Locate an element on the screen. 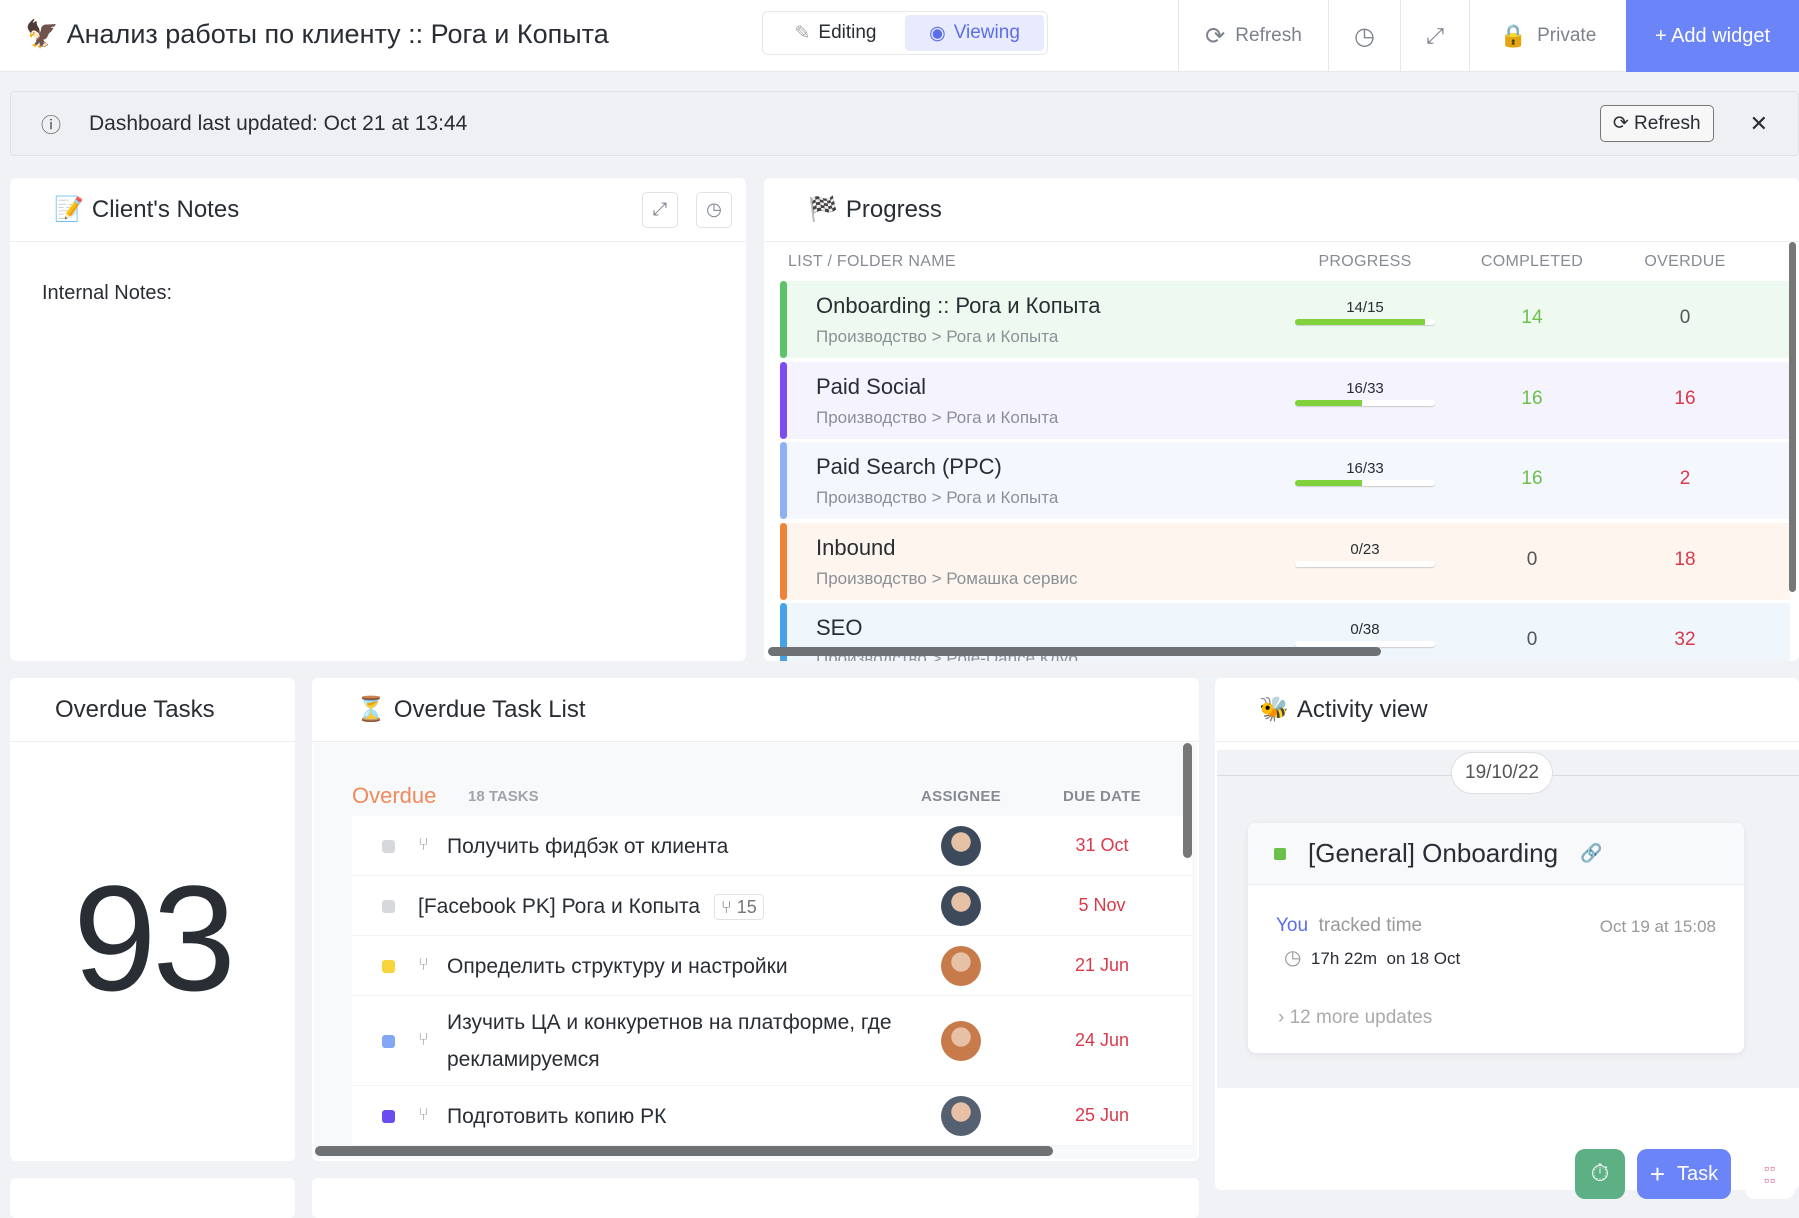  widget-title: Overdue Task List is located at coordinates (489, 709).